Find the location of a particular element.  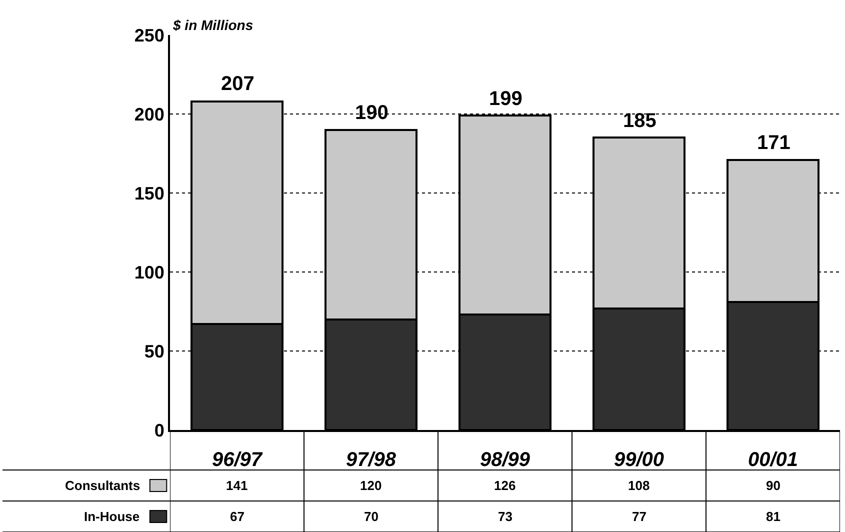

total-label: 190 is located at coordinates (371, 113).